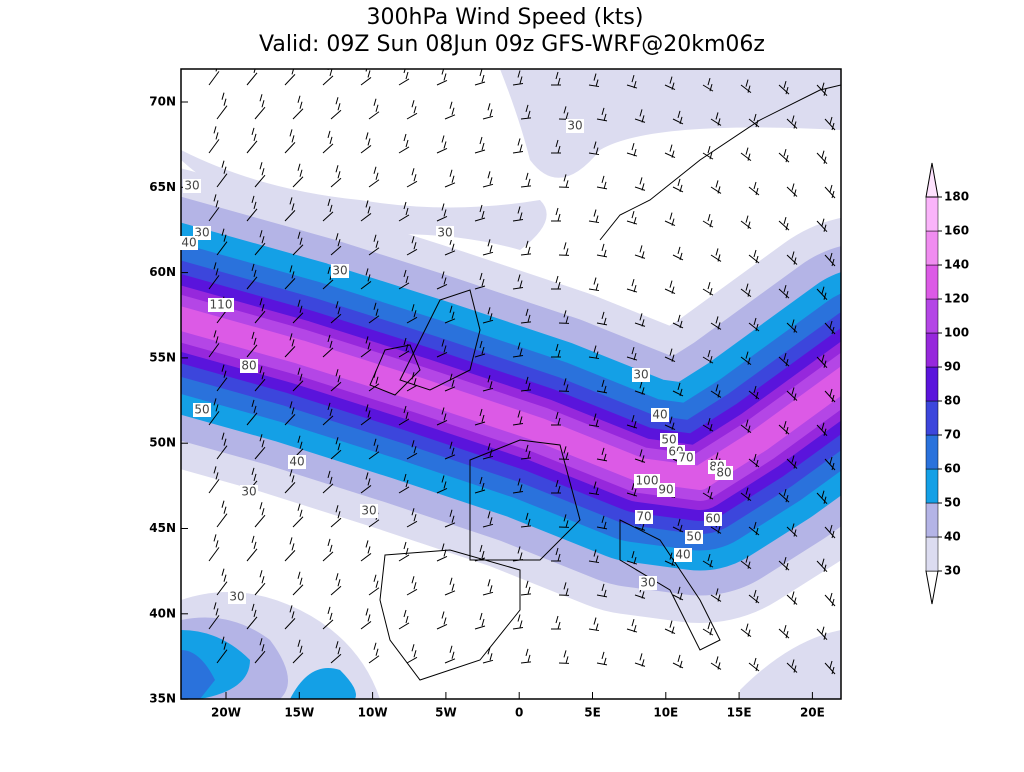  Describe the element at coordinates (952, 401) in the screenshot. I see `colorbar-label: 80` at that location.